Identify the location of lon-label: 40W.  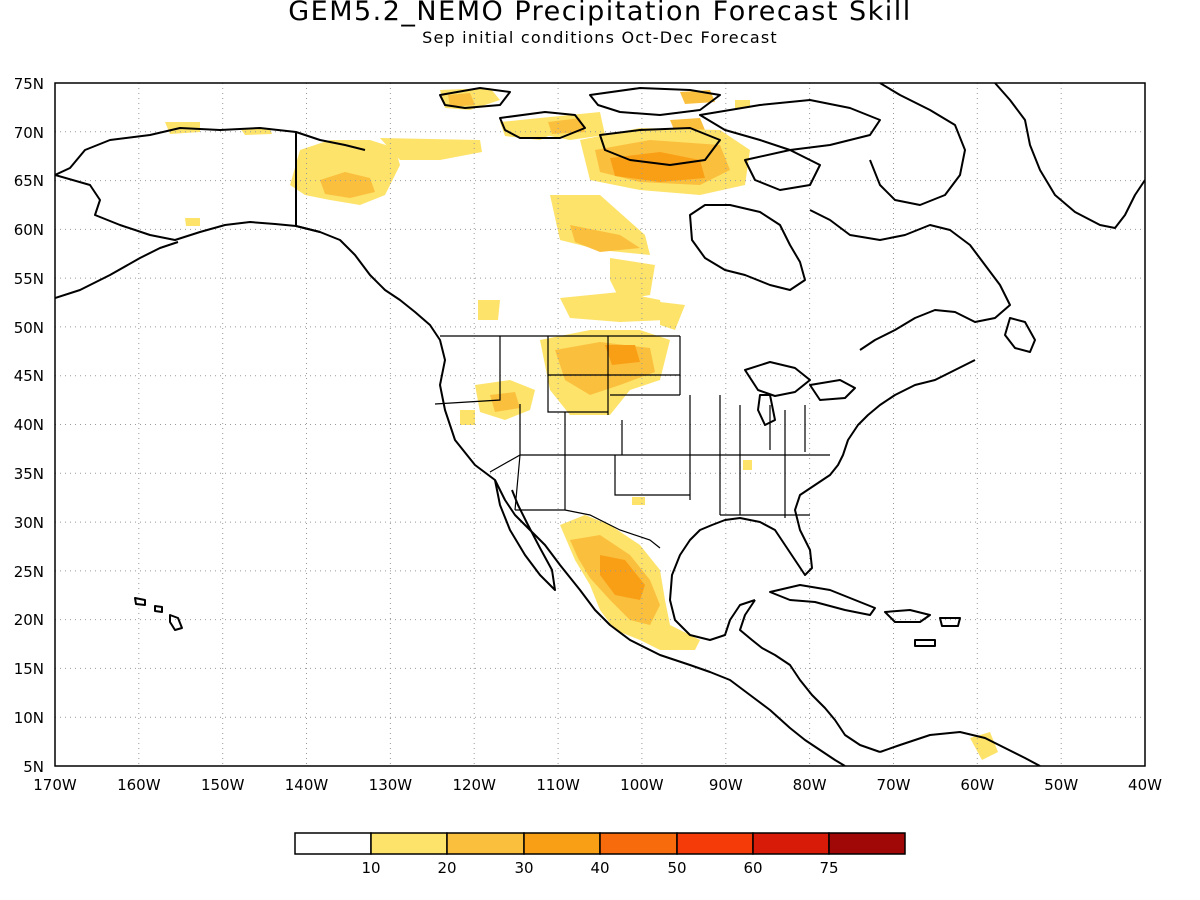
(1145, 785).